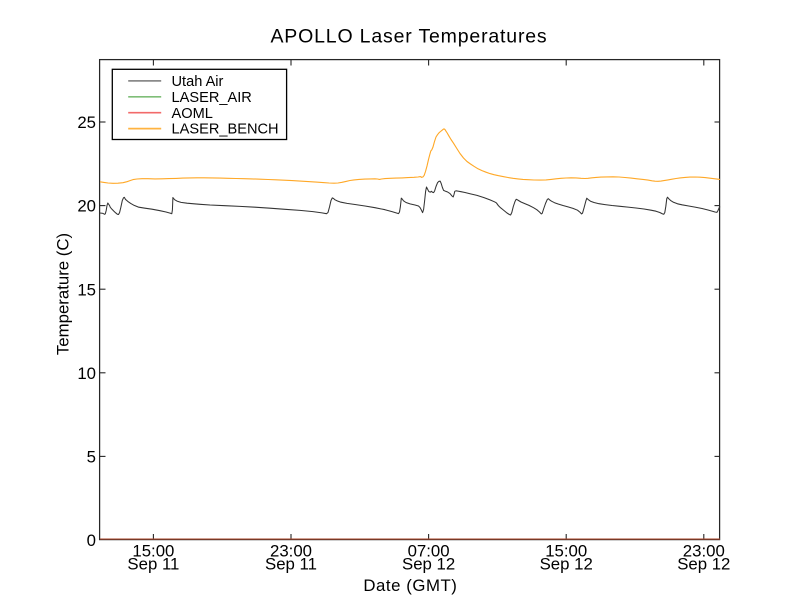  What do you see at coordinates (86, 122) in the screenshot?
I see `svg-text: 25` at bounding box center [86, 122].